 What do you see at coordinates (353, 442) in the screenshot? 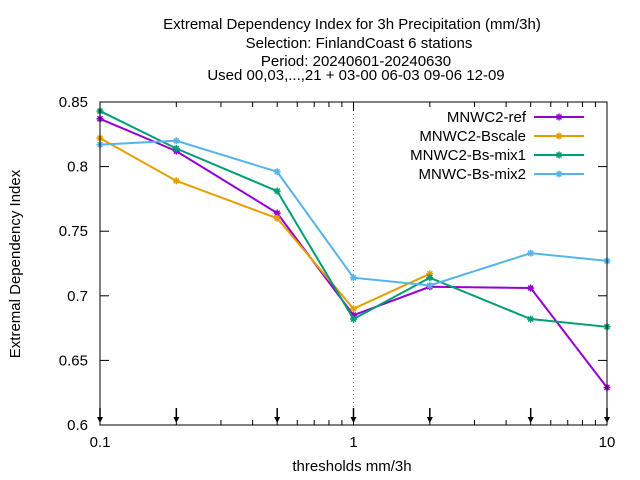
I see `x-tick-label: 1` at bounding box center [353, 442].